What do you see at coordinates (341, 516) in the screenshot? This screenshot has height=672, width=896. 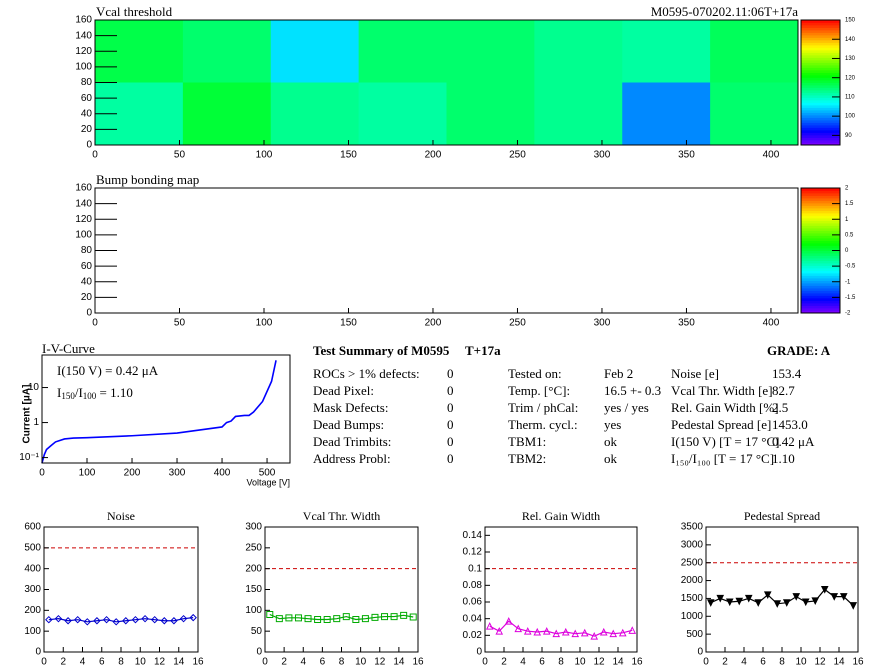 I see `chart-title: Vcal Thr. Width` at bounding box center [341, 516].